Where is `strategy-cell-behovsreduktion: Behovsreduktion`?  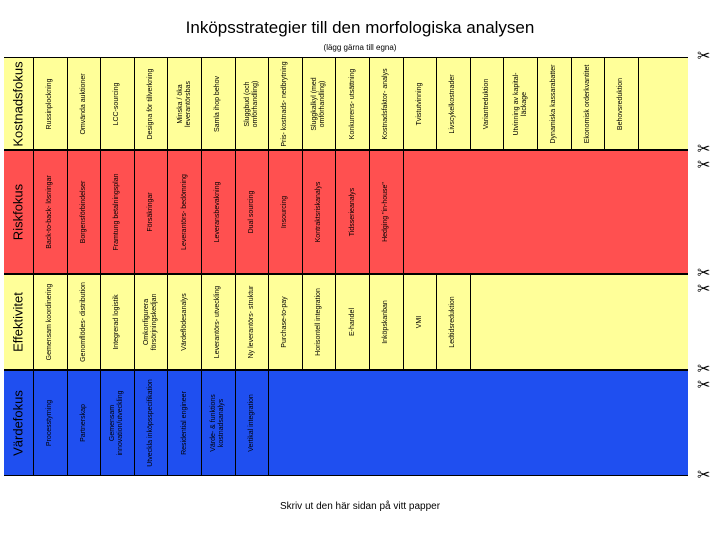 strategy-cell-behovsreduktion: Behovsreduktion is located at coordinates (622, 103).